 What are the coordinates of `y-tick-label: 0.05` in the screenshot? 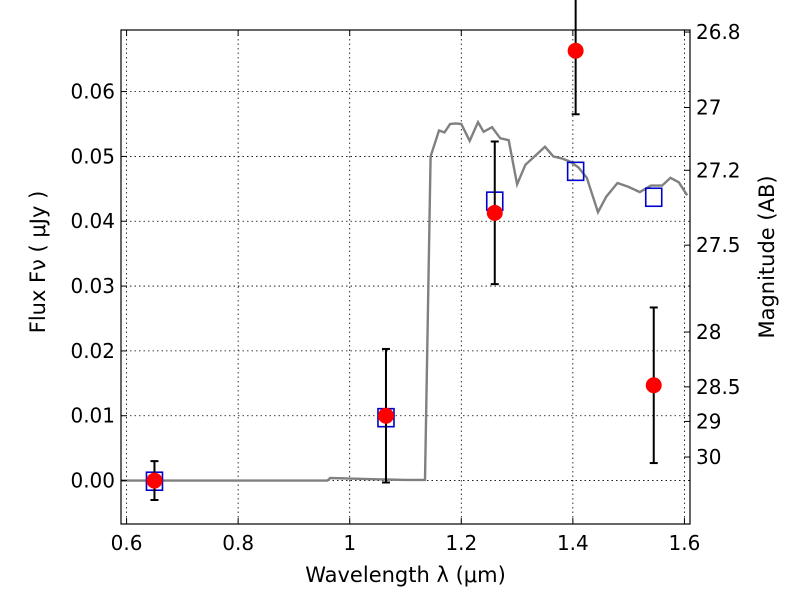 It's located at (92, 156).